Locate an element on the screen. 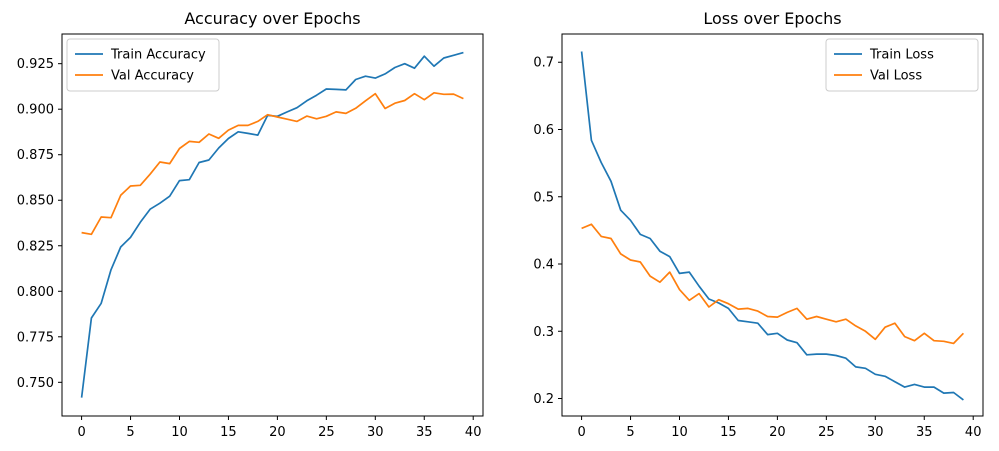 This screenshot has height=451, width=999. y-tick-label: 0.6 is located at coordinates (543, 130).